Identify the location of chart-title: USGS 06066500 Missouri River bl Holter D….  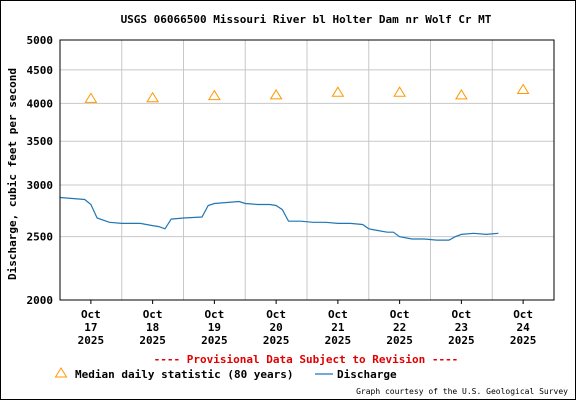
(306, 19).